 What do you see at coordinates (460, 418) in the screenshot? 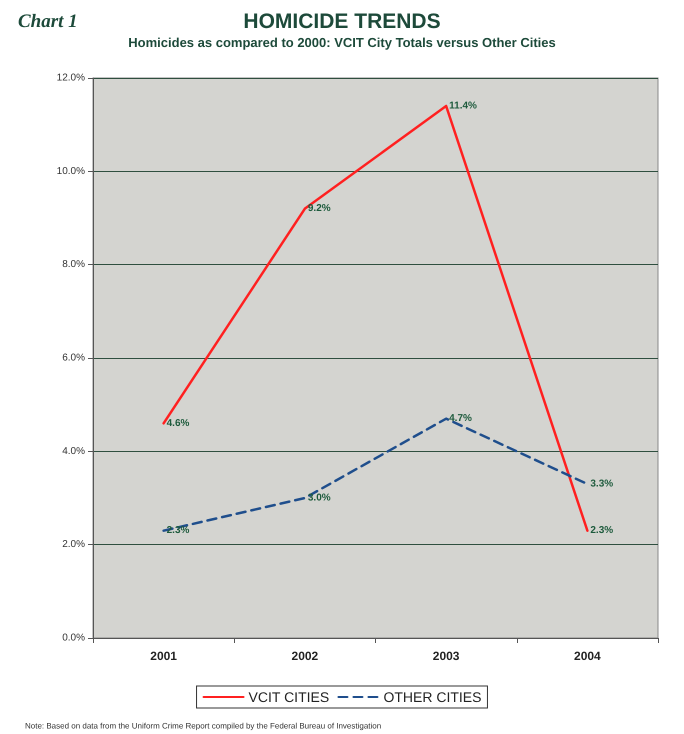
I see `data-label: 4.7%` at bounding box center [460, 418].